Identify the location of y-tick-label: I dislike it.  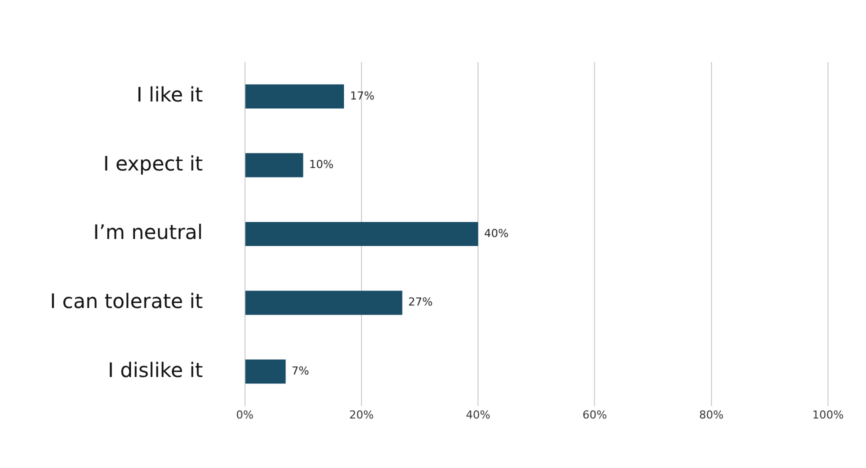
(156, 370).